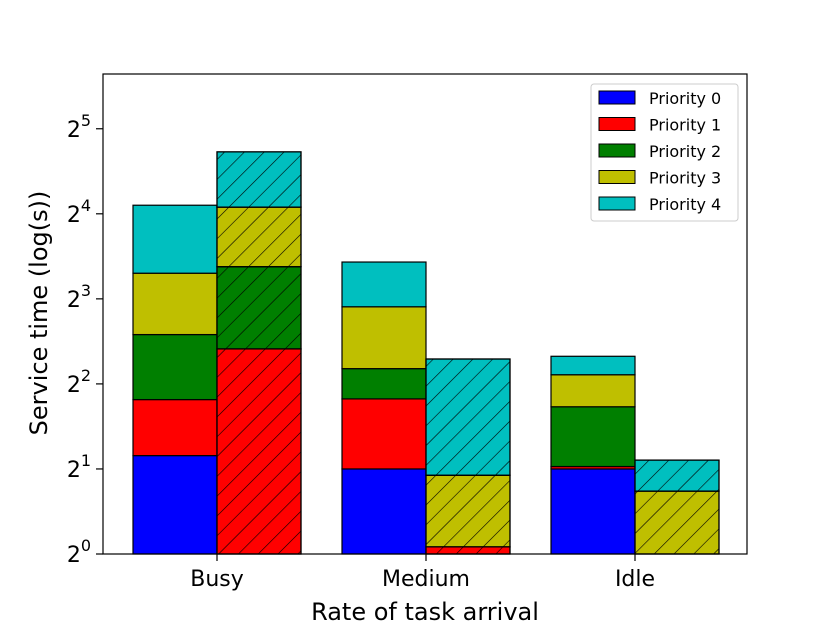 The width and height of the screenshot is (830, 623). What do you see at coordinates (685, 178) in the screenshot?
I see `legend-label-priority-3: Priority 3` at bounding box center [685, 178].